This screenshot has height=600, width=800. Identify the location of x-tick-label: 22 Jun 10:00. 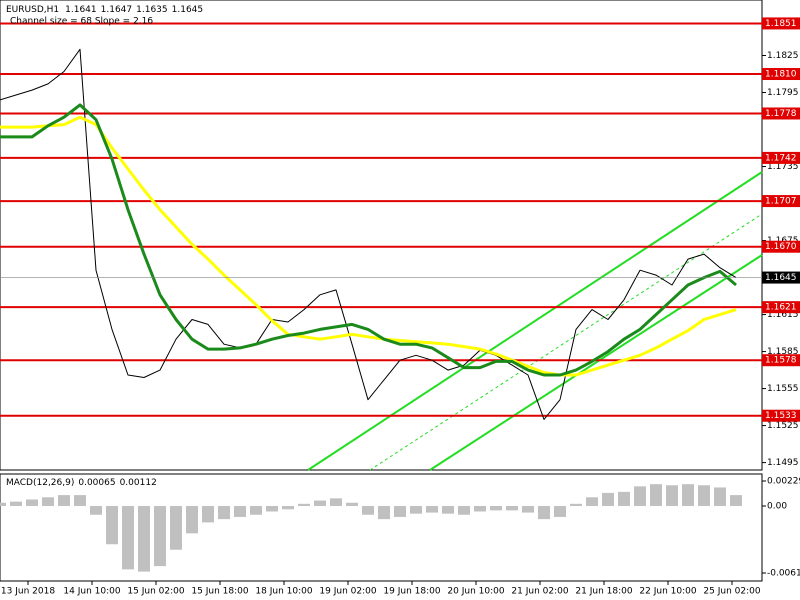
(667, 592).